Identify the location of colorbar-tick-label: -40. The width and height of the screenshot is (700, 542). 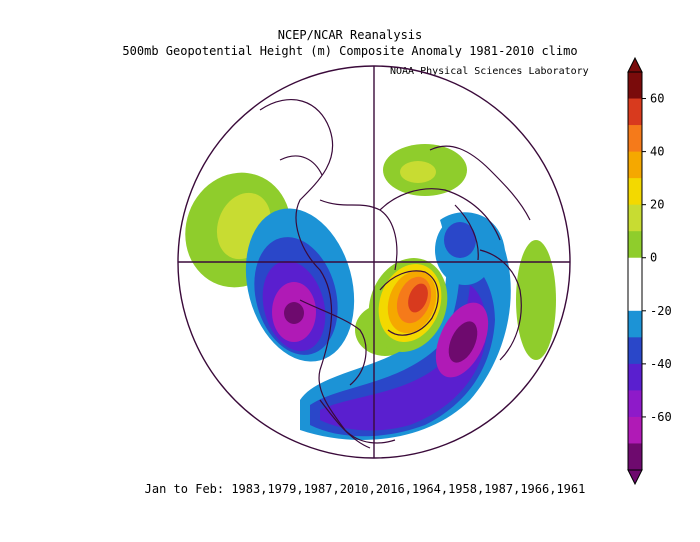
(661, 364).